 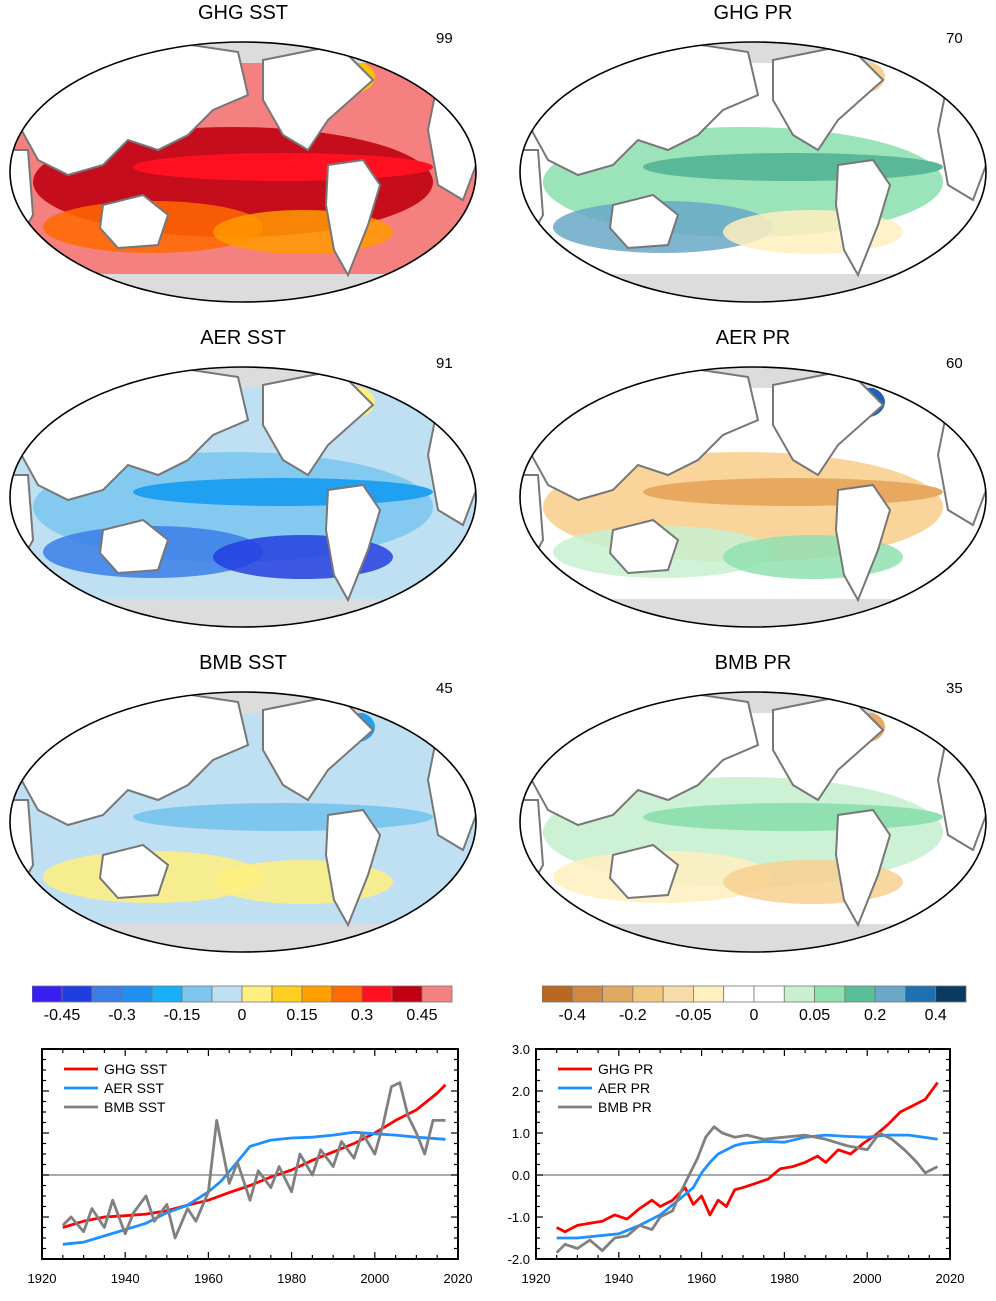 I want to click on y-tick-label: 1.0, so click(x=521, y=1133).